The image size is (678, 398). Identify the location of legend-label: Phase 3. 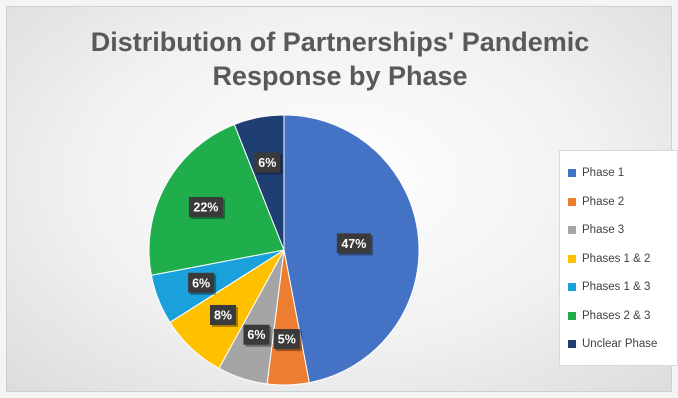
(603, 230).